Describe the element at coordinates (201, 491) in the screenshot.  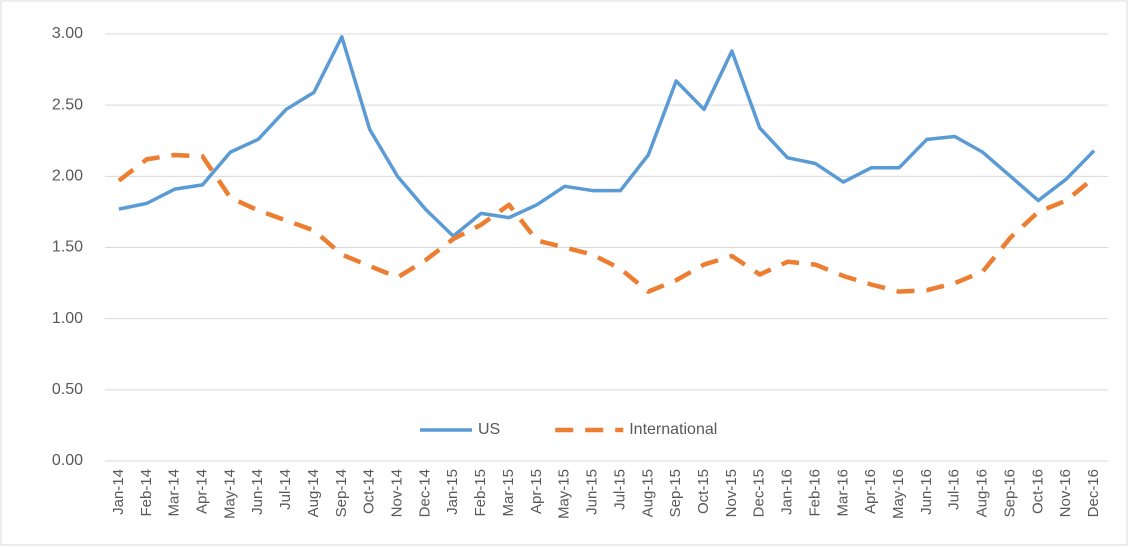
I see `x-tick-label: Apr-14` at that location.